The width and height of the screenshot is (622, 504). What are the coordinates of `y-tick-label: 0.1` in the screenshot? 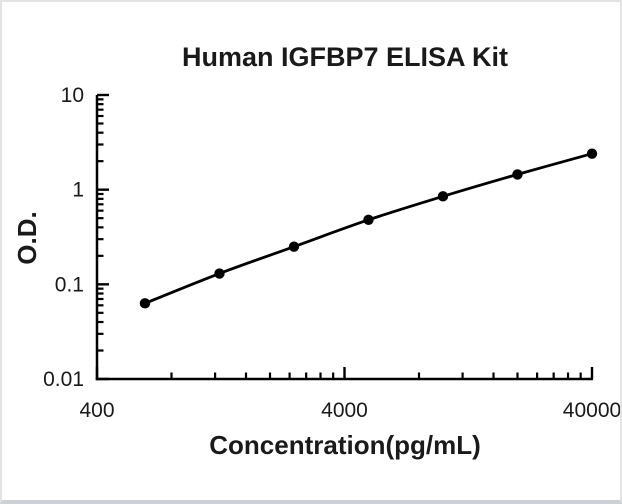 It's located at (69, 284).